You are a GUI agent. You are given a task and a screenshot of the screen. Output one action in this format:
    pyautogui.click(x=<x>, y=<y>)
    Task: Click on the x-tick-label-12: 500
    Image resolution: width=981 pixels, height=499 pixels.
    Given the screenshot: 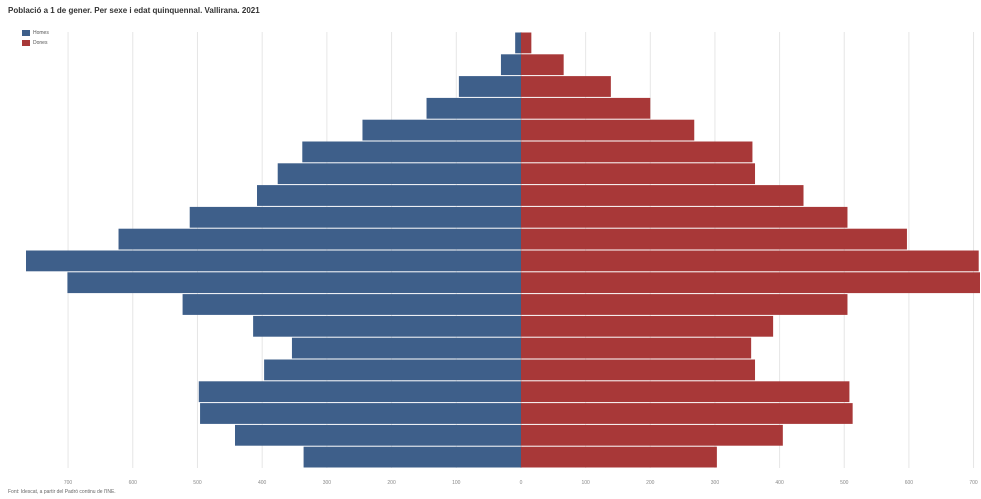 What is the action you would take?
    pyautogui.click(x=844, y=483)
    